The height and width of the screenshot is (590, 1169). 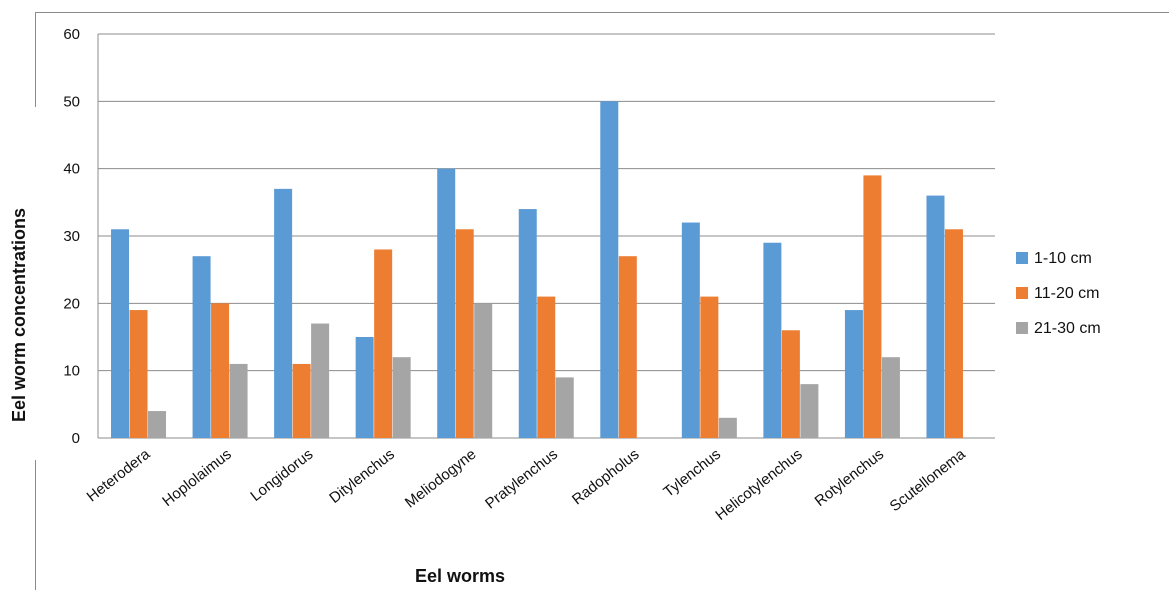 I want to click on y-tick-label: 30, so click(x=71, y=236).